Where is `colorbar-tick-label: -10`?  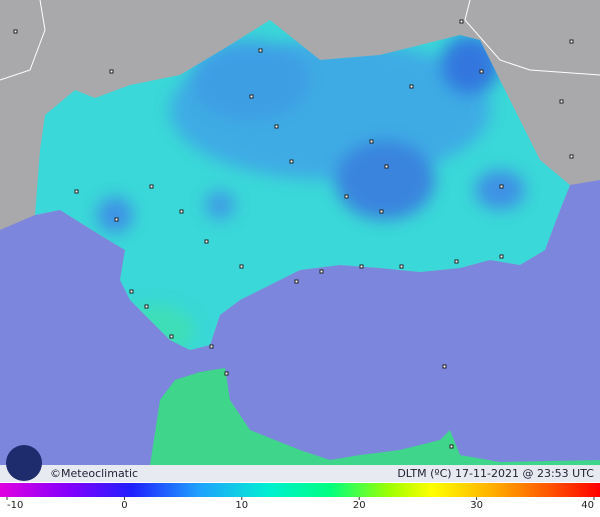 colorbar-tick-label: -10 is located at coordinates (15, 505).